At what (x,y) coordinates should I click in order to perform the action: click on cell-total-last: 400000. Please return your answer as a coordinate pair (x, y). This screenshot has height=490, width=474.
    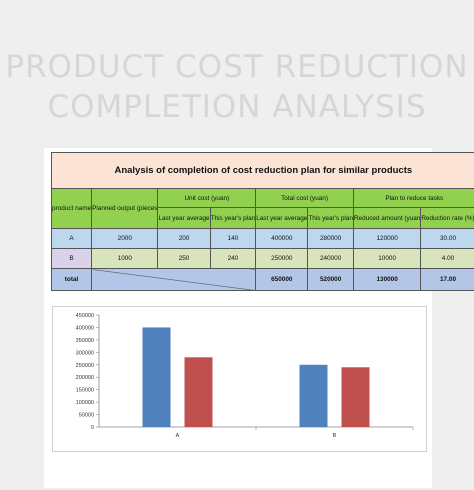
    Looking at the image, I should click on (282, 238).